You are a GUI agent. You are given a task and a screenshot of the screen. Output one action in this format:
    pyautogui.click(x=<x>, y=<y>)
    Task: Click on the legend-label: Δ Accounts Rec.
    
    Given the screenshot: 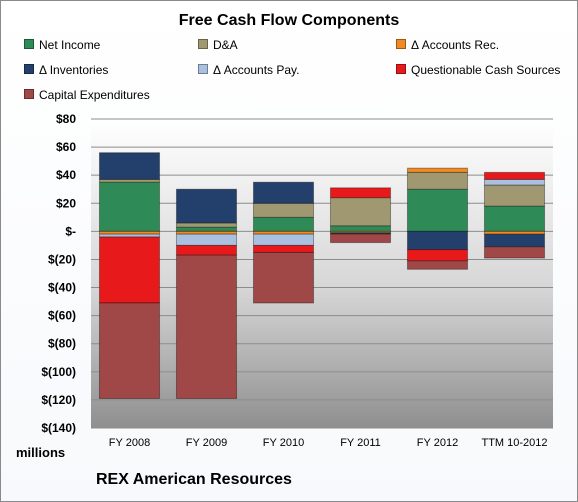 What is the action you would take?
    pyautogui.click(x=455, y=45)
    